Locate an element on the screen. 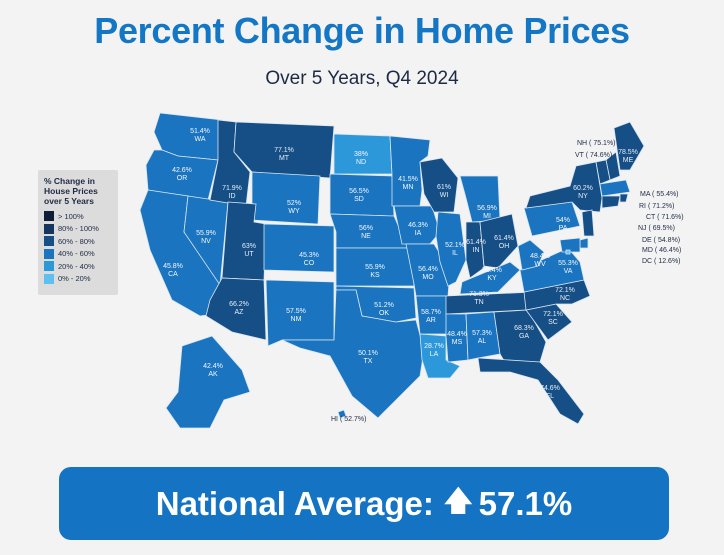 This screenshot has height=555, width=724. state-value-mi: 56.9% is located at coordinates (487, 208).